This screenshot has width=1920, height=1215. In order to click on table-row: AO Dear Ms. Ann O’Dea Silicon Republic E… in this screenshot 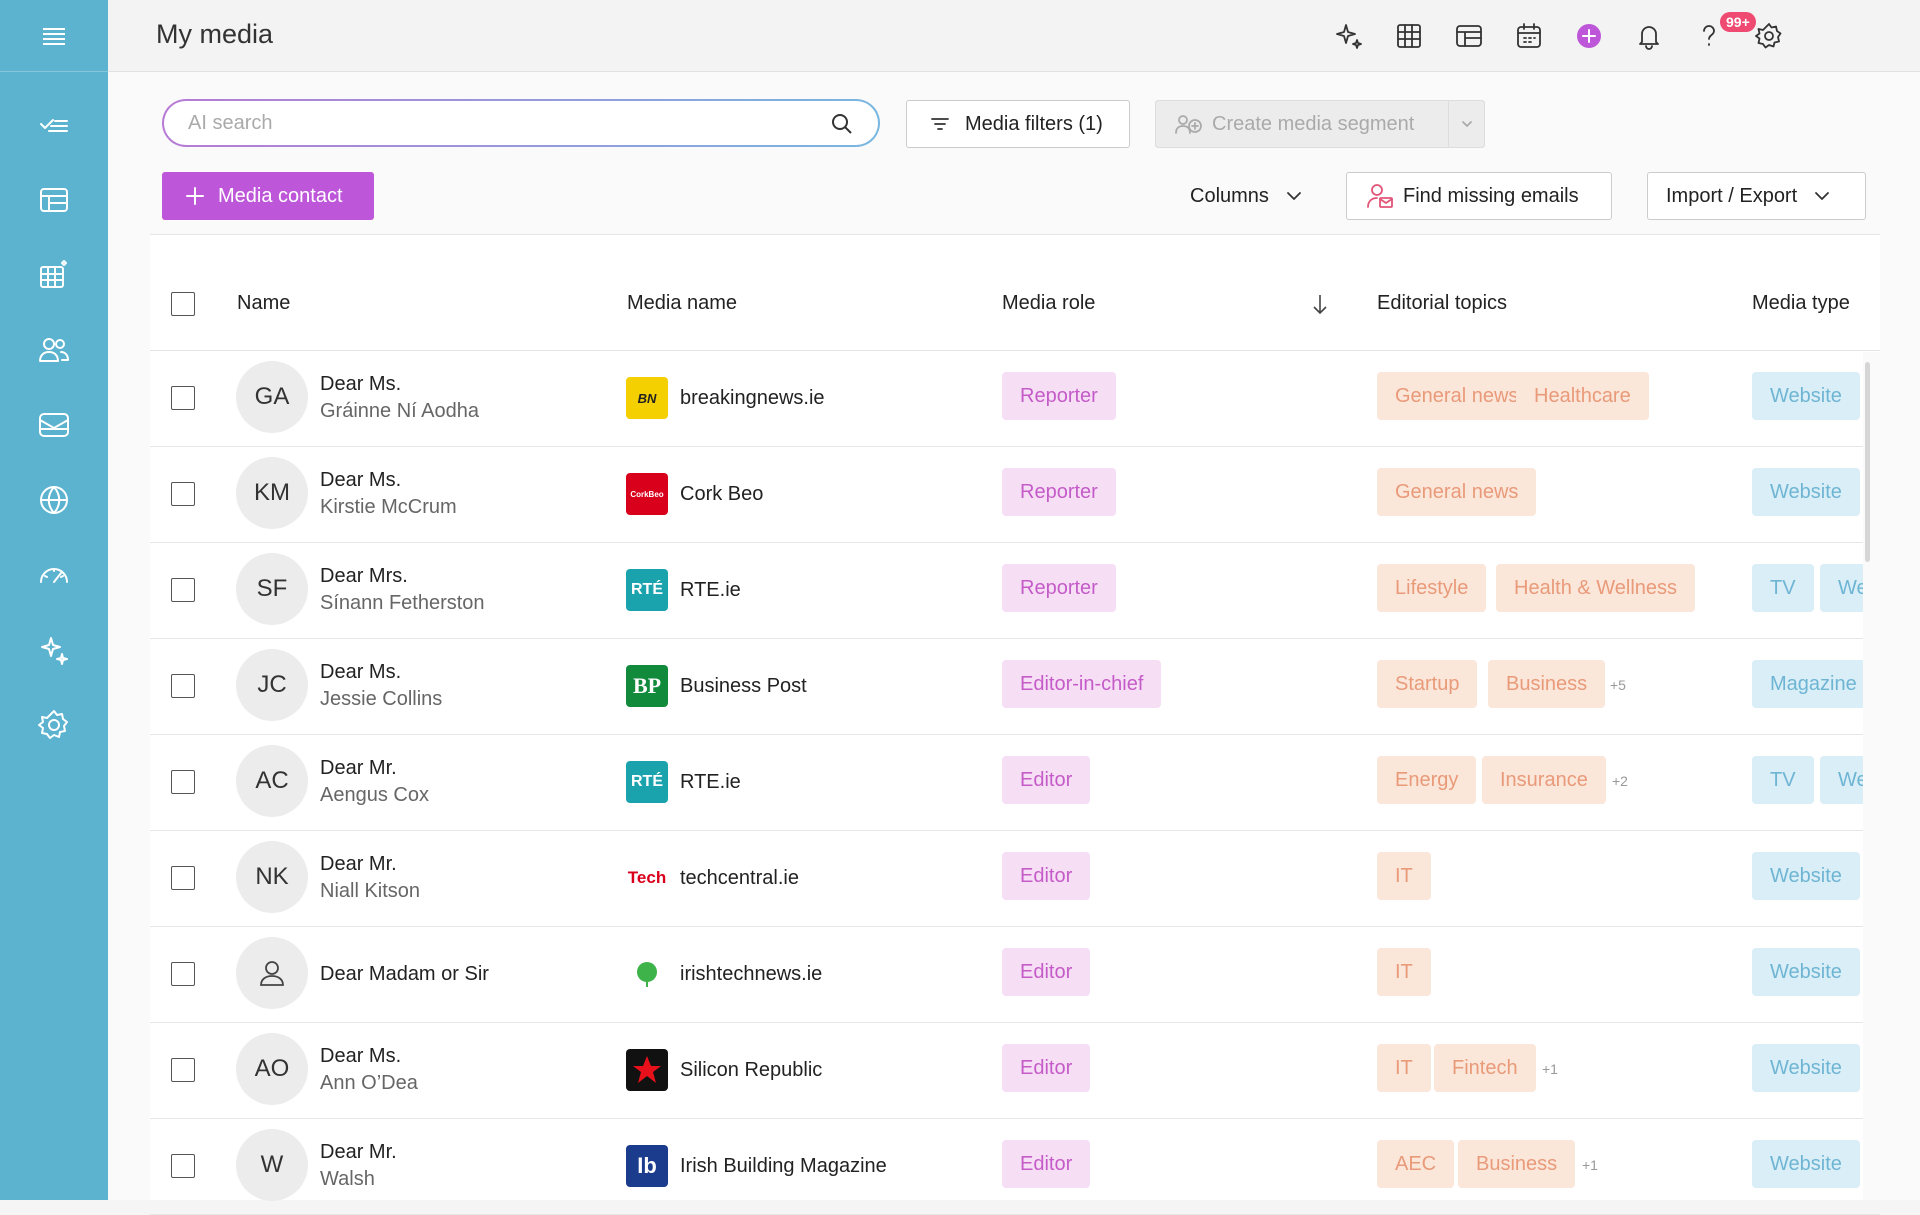, I will do `click(1015, 1071)`.